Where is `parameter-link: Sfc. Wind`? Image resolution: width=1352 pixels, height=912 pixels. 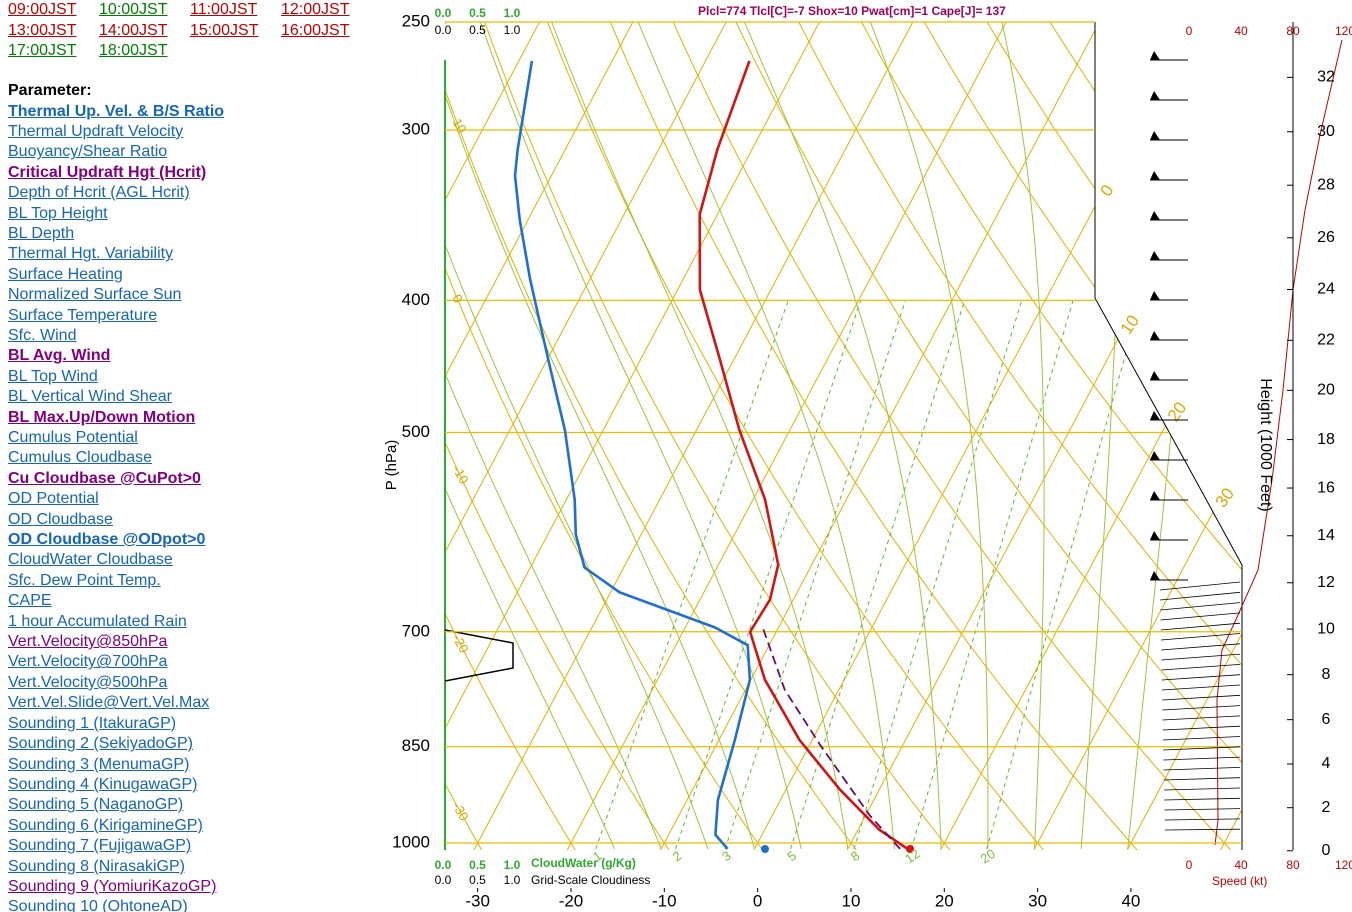 parameter-link: Sfc. Wind is located at coordinates (42, 335).